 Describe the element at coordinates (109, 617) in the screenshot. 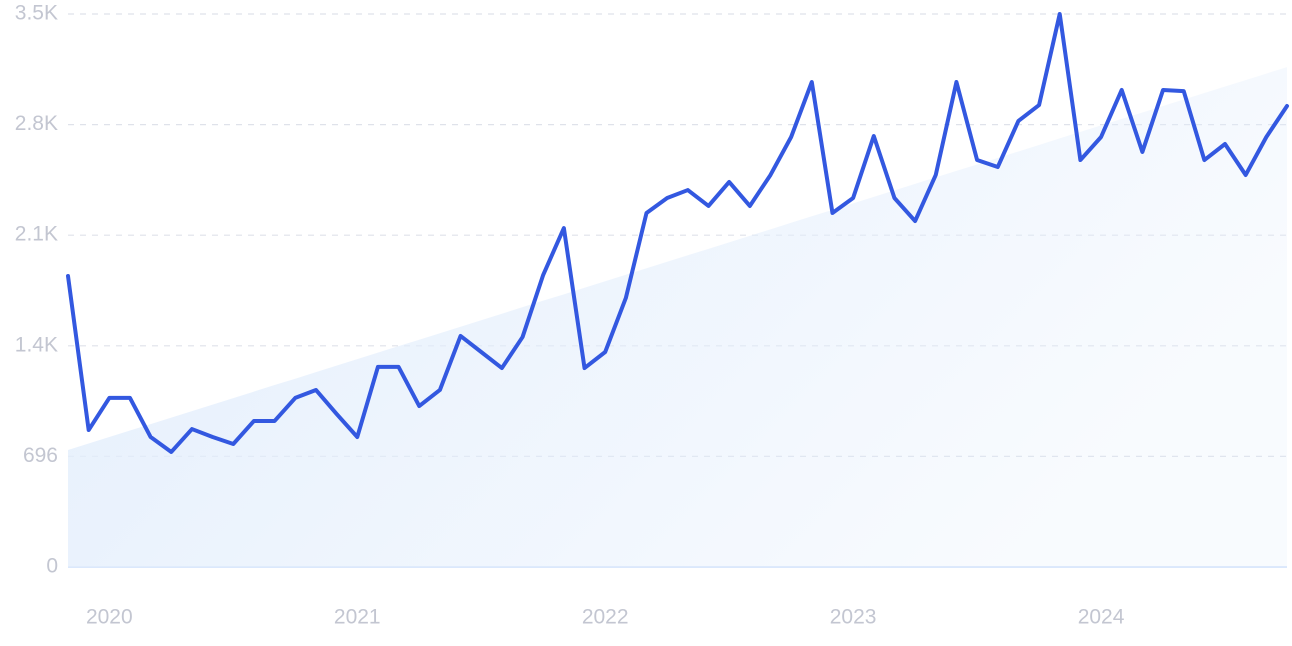

I see `x-tick-label: 2020` at that location.